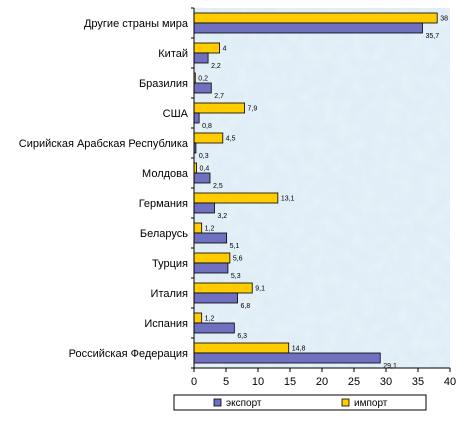  What do you see at coordinates (354, 382) in the screenshot?
I see `x-tick-label: 25` at bounding box center [354, 382].